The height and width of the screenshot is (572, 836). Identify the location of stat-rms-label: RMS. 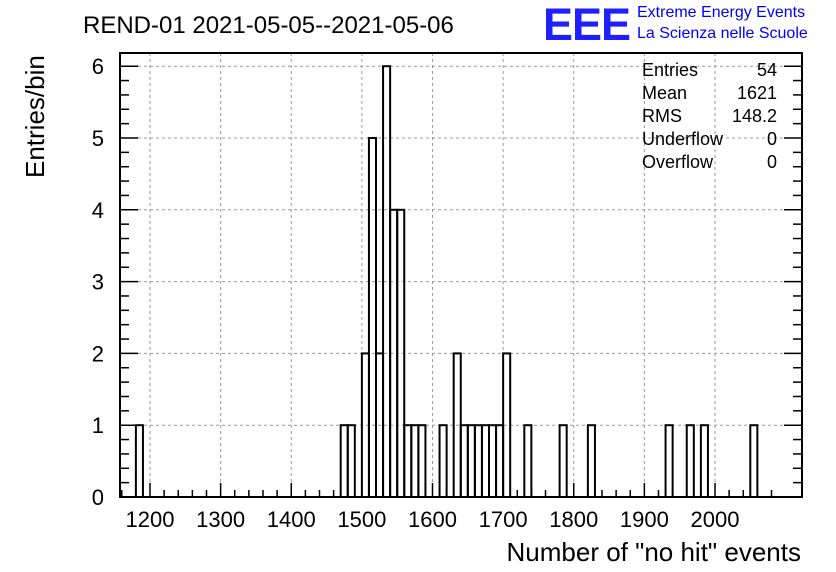
(662, 116).